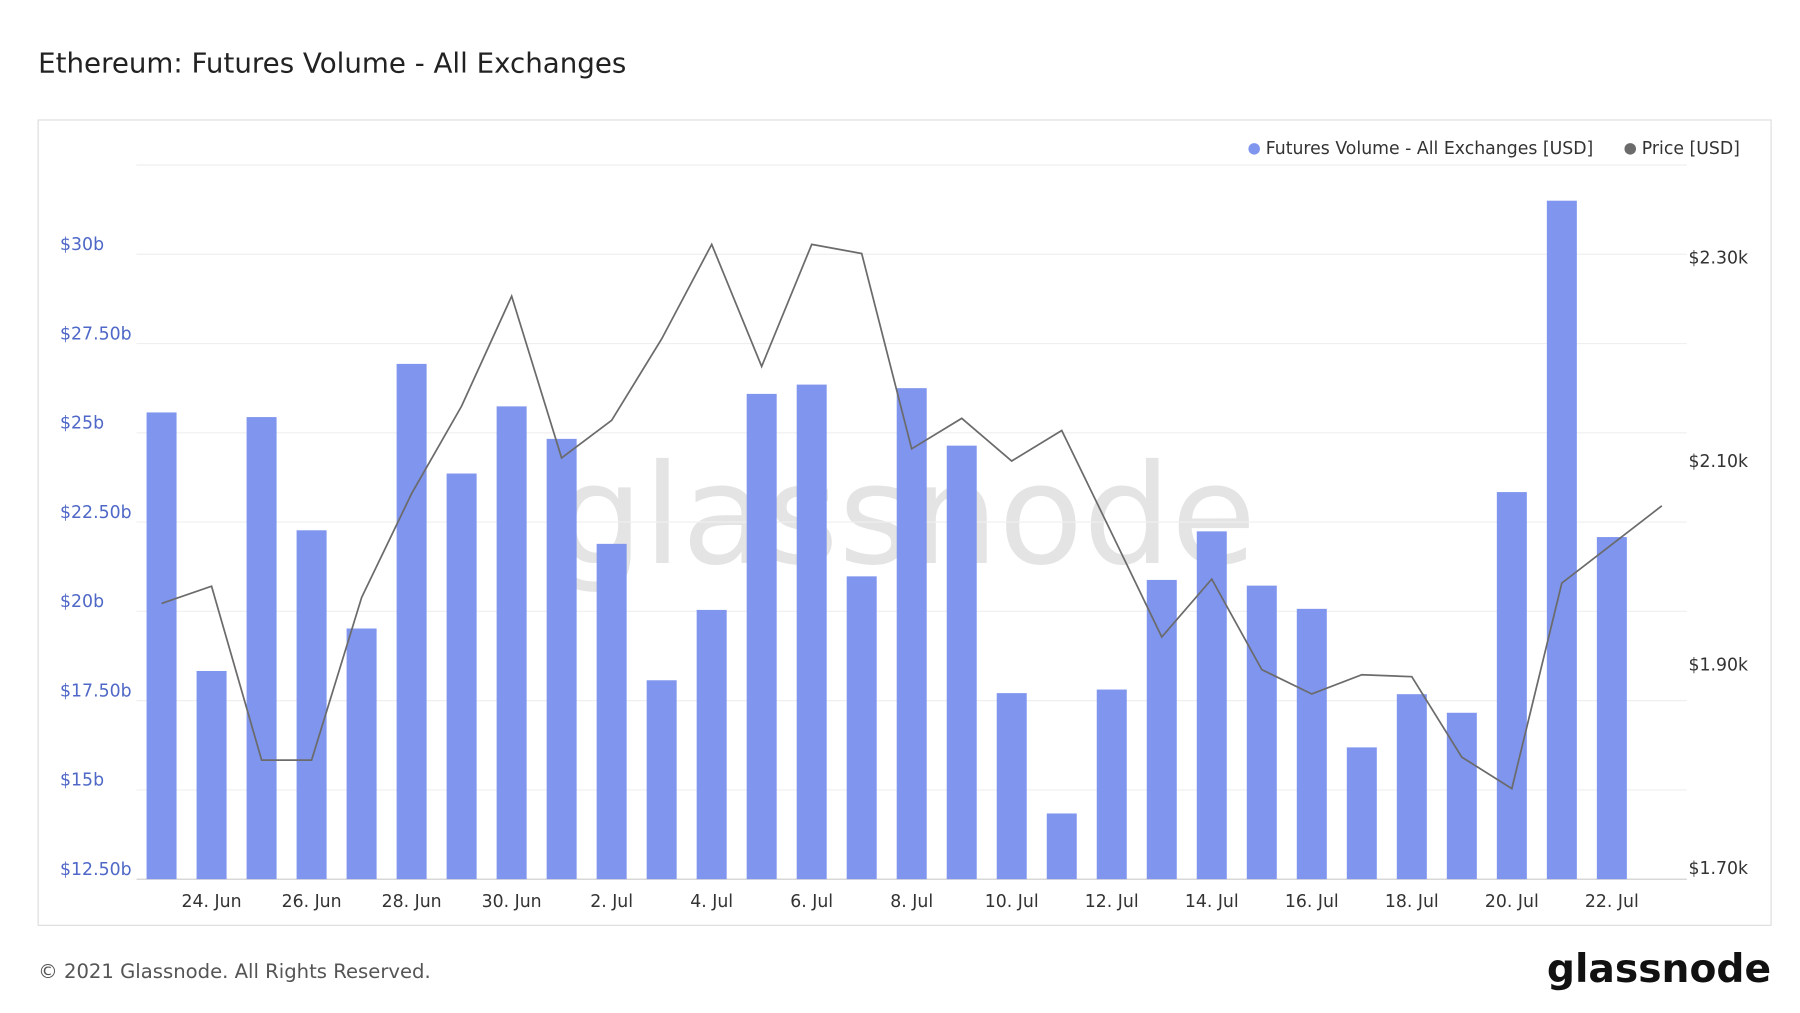 The width and height of the screenshot is (1800, 1013). I want to click on x-tick-label: 2. Jul, so click(611, 902).